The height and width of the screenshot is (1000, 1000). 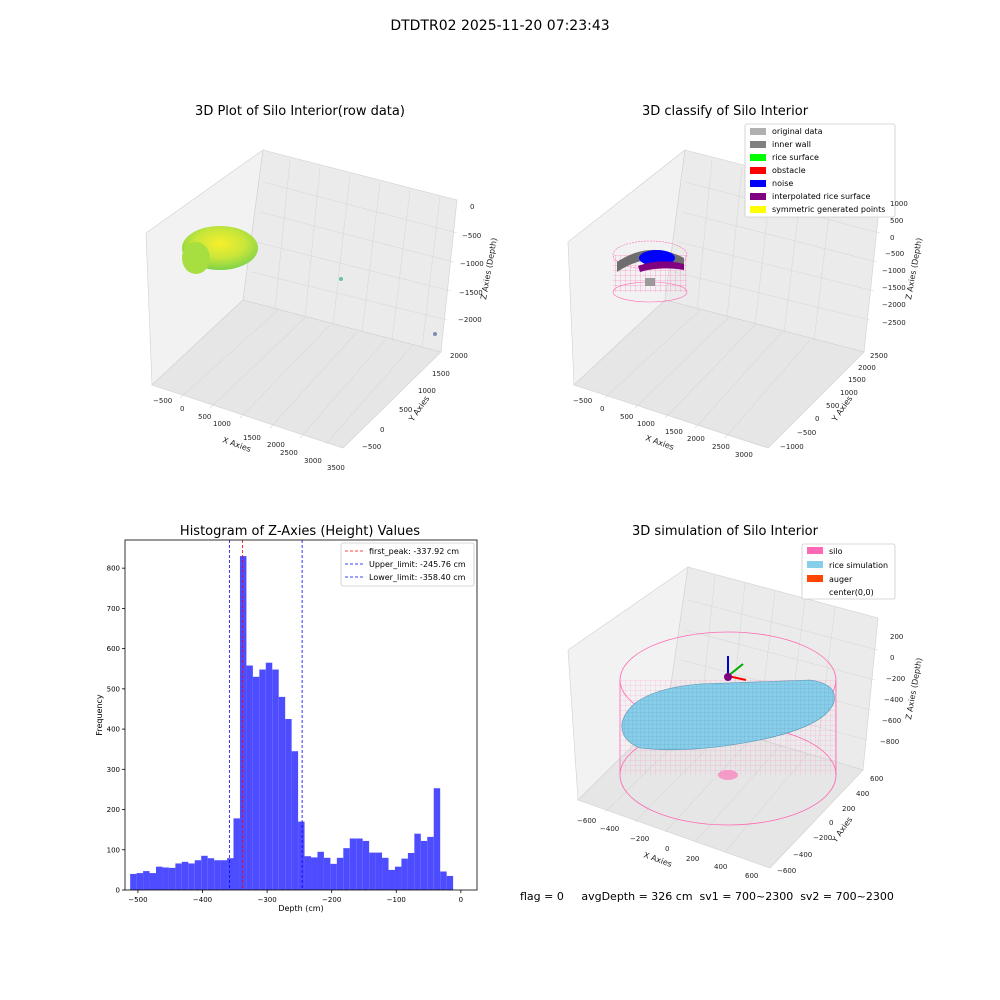 What do you see at coordinates (657, 859) in the screenshot?
I see `sim-x-label: X Axies` at bounding box center [657, 859].